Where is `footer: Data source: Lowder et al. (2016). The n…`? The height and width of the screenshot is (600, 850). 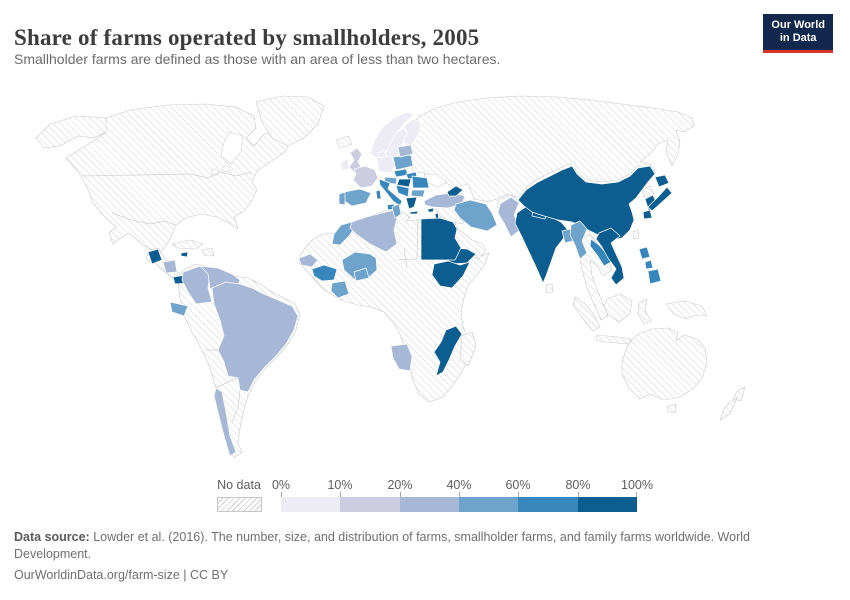
footer: Data source: Lowder et al. (2016). The n… is located at coordinates (394, 556).